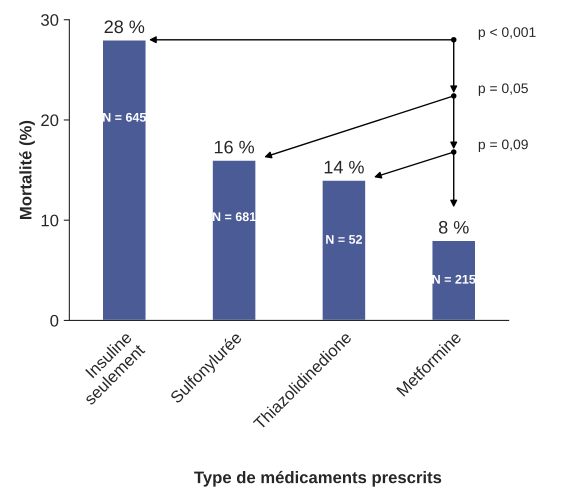 Image resolution: width=578 pixels, height=493 pixels. I want to click on data-label: 16 %, so click(234, 147).